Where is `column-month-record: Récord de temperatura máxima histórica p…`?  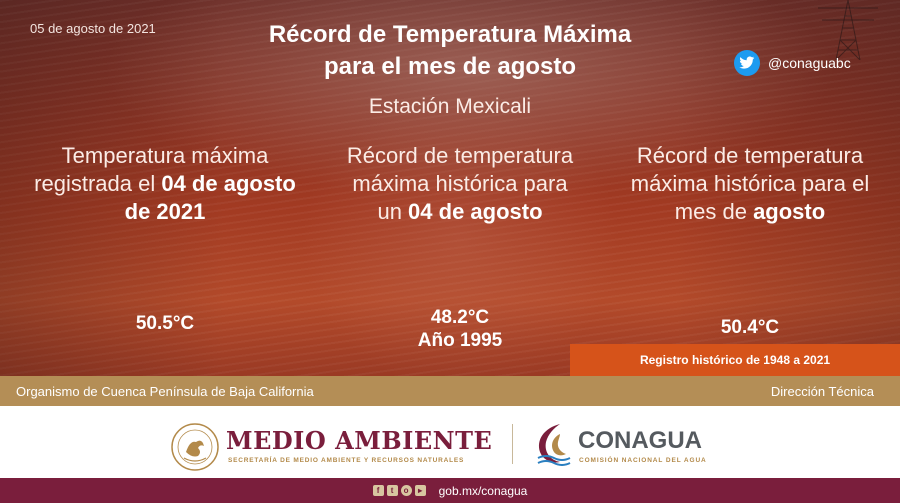
column-month-record: Récord de temperatura máxima histórica p… is located at coordinates (750, 184).